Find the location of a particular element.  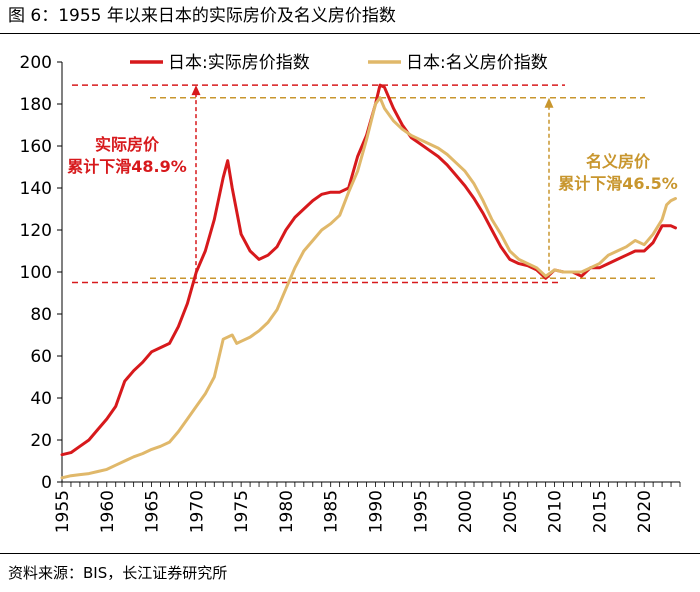

nominal-annotation-line: 累计下滑46.5% is located at coordinates (618, 183).